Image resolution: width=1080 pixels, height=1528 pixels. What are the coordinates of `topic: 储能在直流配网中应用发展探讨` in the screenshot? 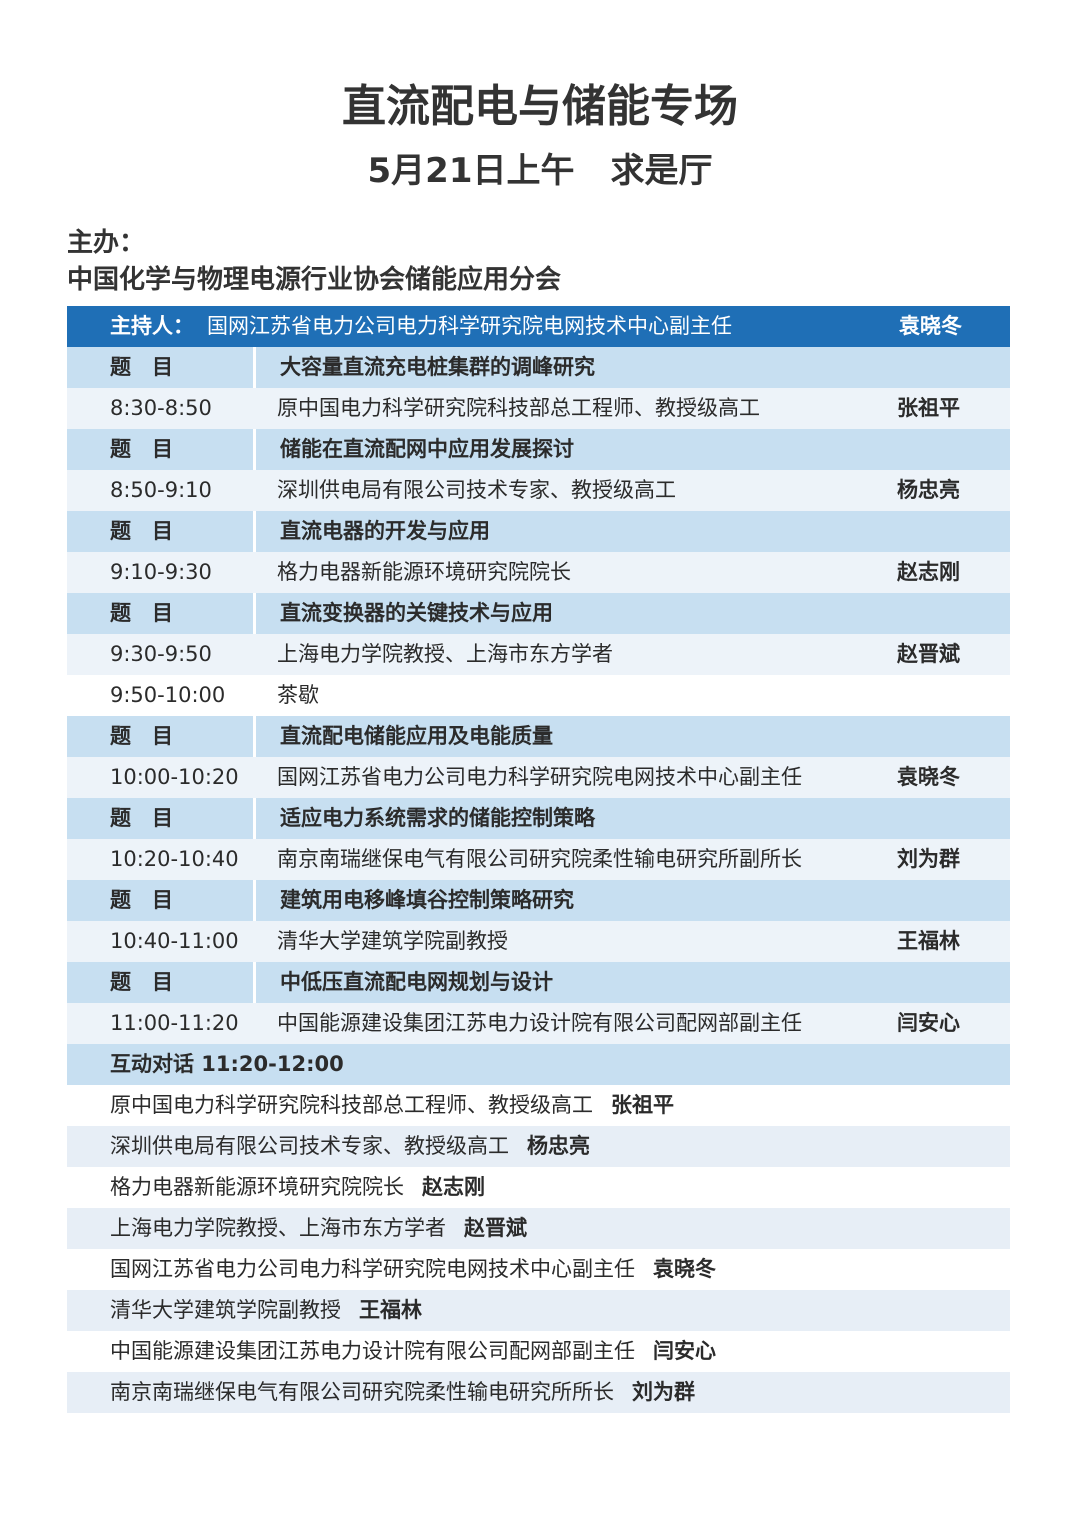 It's located at (427, 449).